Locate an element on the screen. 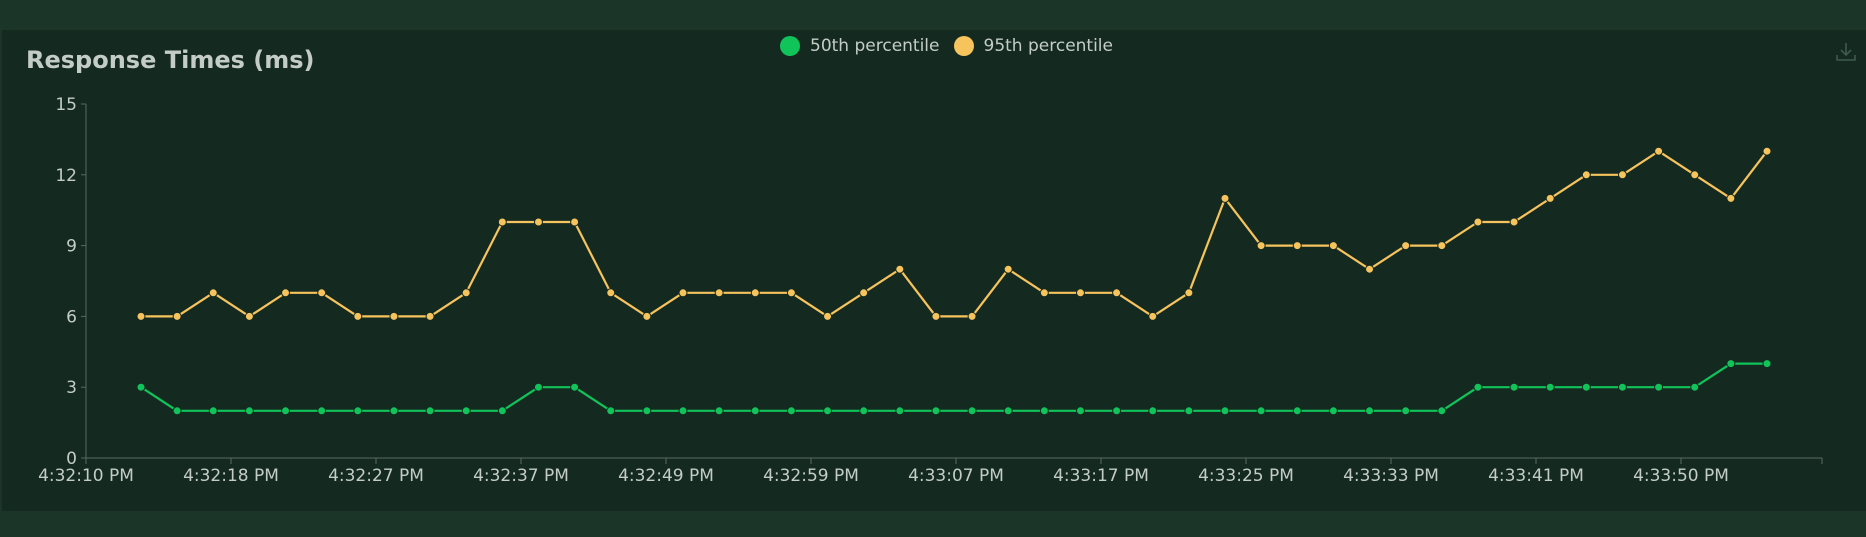  legend-item-p50: 50th percentile is located at coordinates (860, 46).